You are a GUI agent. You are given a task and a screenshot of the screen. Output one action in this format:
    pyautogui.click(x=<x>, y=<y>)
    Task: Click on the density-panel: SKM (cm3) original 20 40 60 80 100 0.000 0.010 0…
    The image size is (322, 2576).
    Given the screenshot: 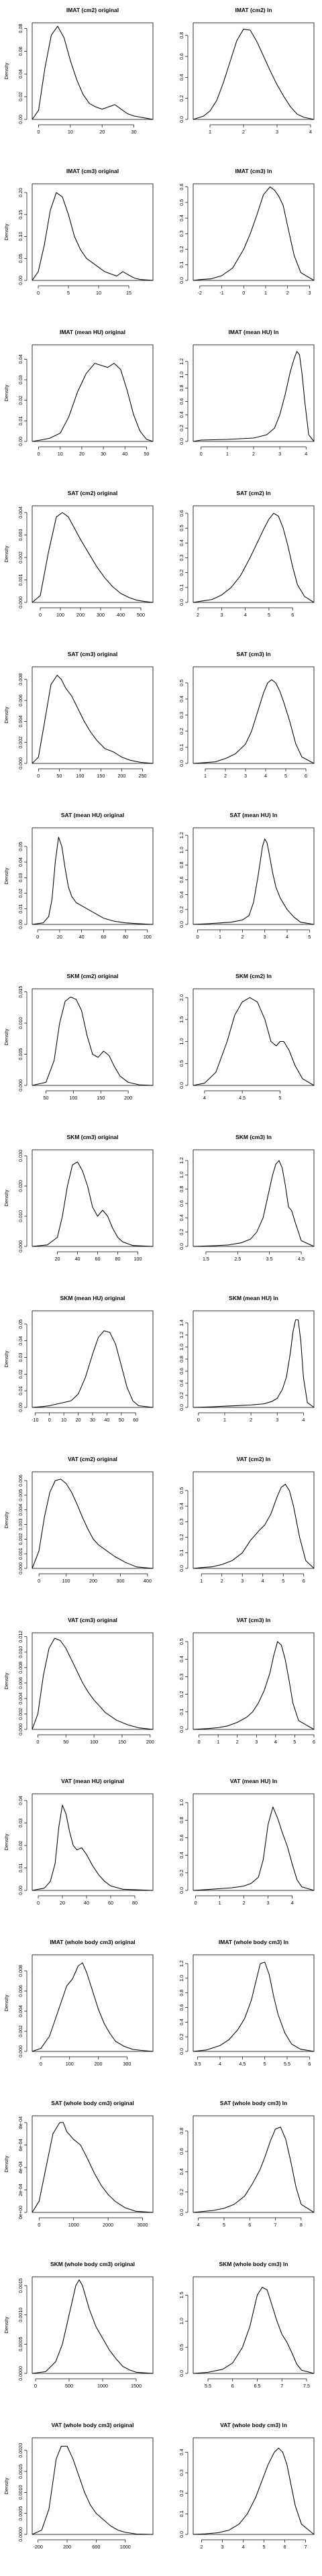 What is the action you would take?
    pyautogui.click(x=78, y=1198)
    